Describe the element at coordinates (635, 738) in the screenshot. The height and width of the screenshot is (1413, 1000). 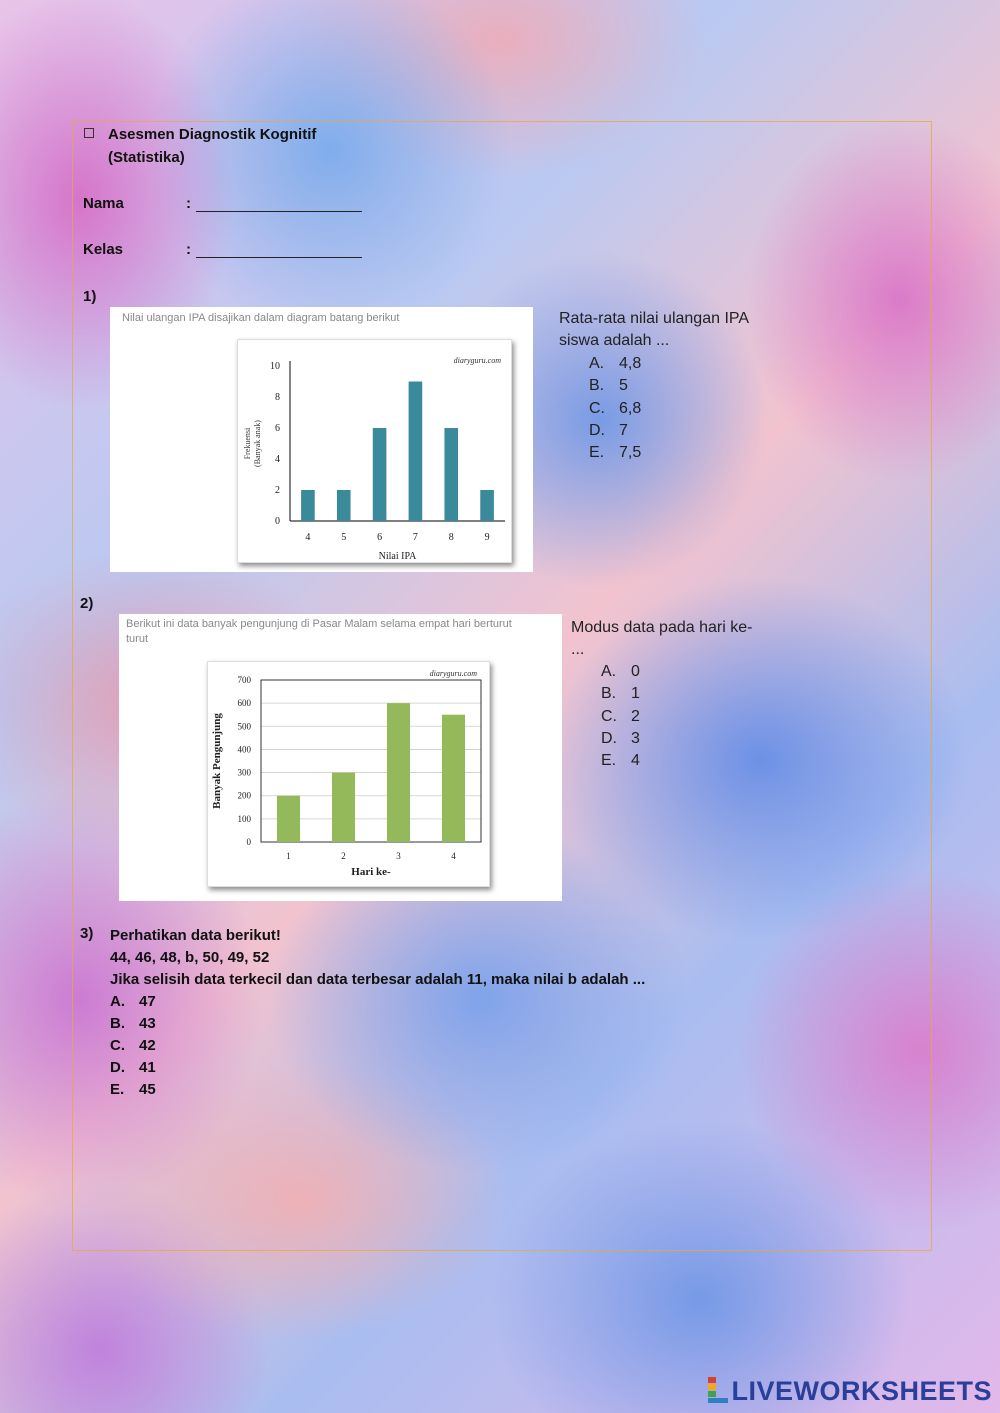
I see `option-text: 3` at that location.